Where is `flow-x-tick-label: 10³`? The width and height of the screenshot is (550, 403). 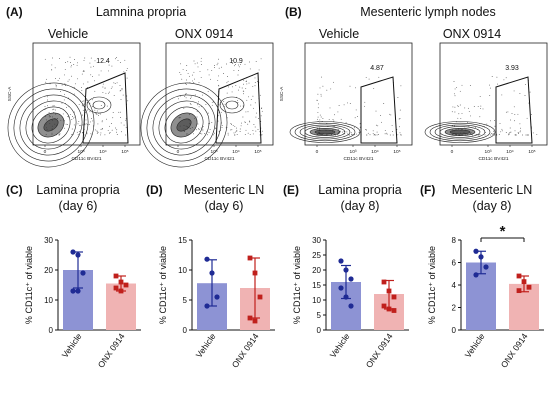 flow-x-tick-label: 10³ is located at coordinates (214, 152).